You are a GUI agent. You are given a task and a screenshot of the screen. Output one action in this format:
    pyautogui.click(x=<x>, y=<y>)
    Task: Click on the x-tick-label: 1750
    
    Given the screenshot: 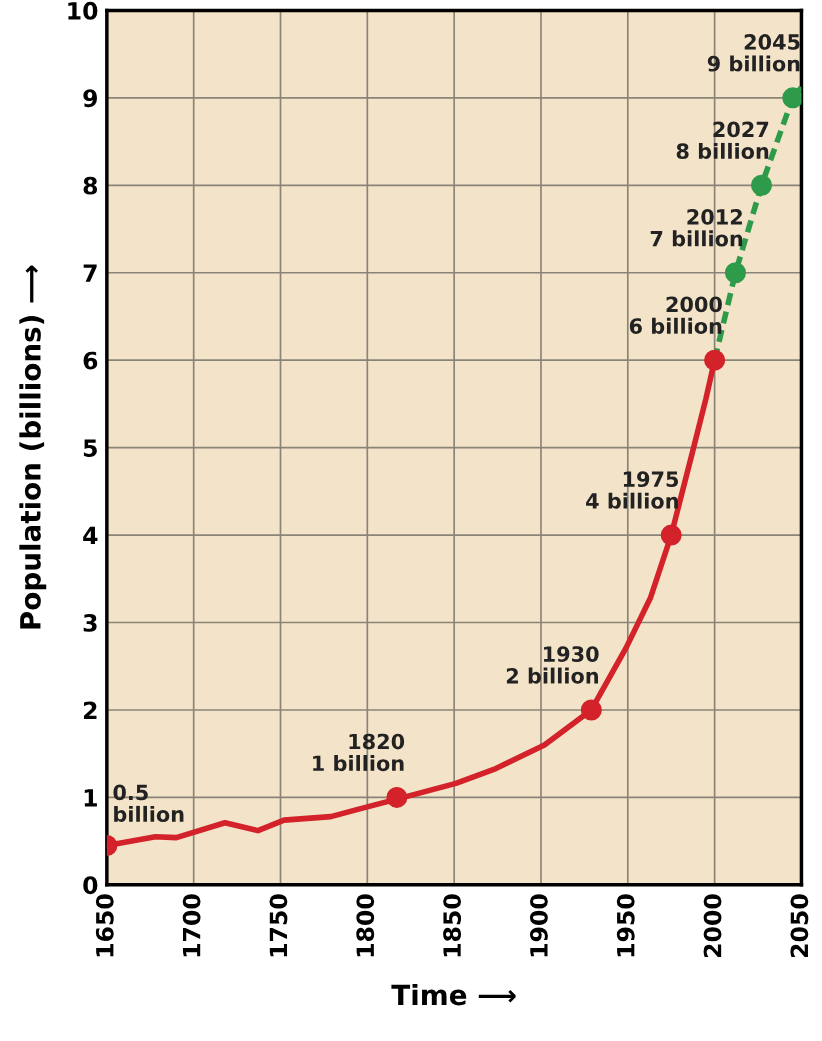 What is the action you would take?
    pyautogui.click(x=278, y=925)
    